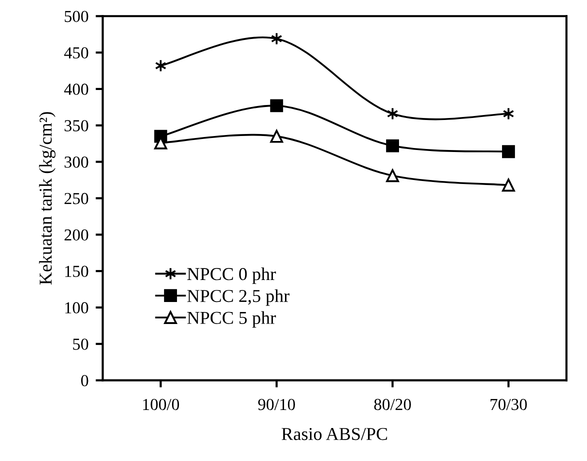  I want to click on y-tick-label: 100, so click(76, 308).